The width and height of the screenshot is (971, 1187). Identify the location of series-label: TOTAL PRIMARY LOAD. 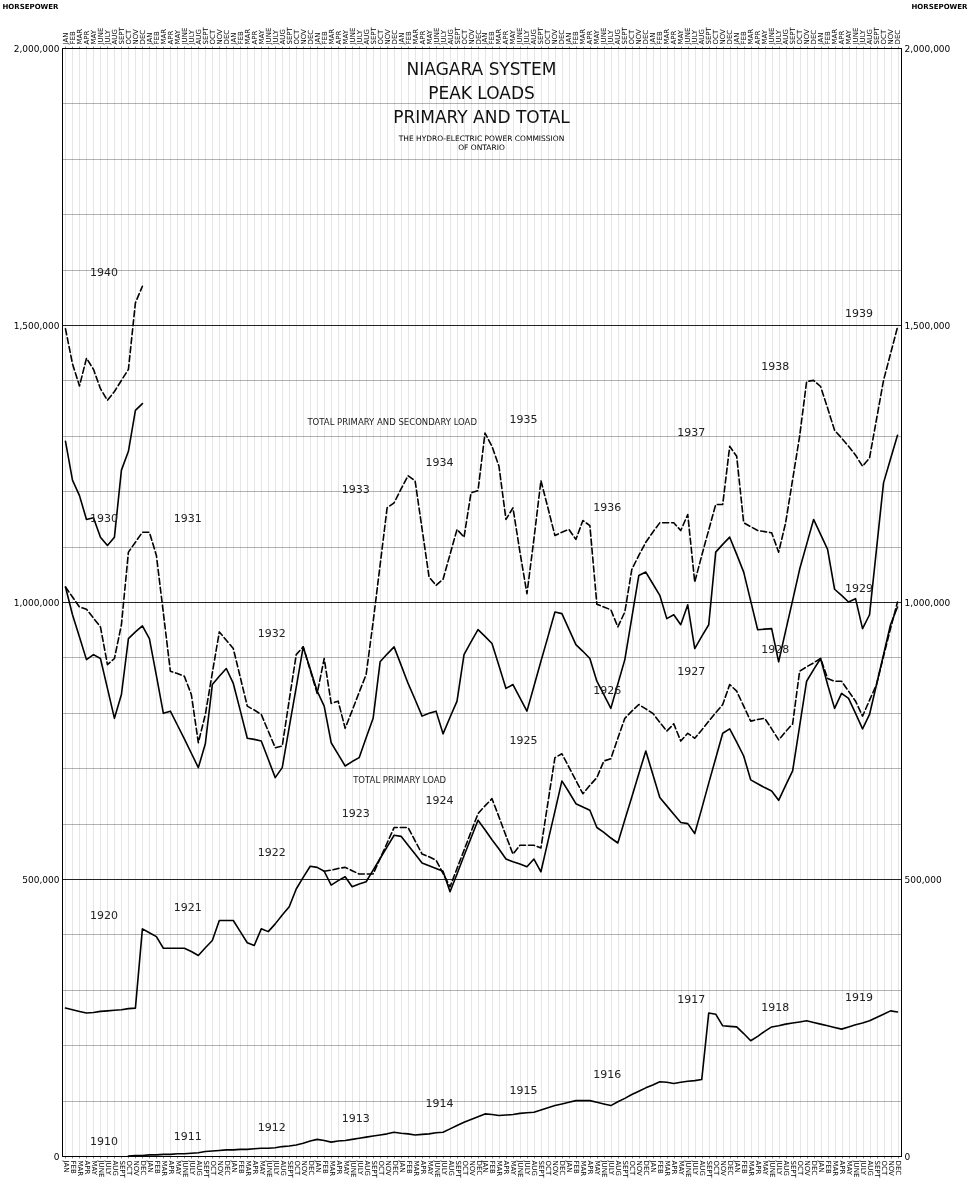
(399, 779).